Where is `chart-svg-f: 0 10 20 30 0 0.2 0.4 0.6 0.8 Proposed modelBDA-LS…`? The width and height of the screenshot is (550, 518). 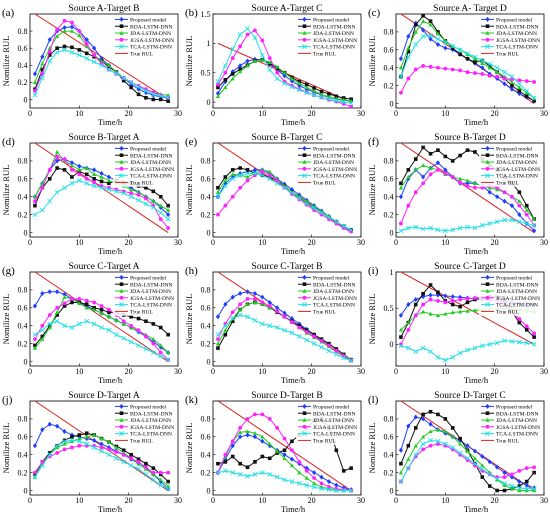 chart-svg-f: 0 10 20 30 0 0.2 0.4 0.6 0.8 Proposed modelBDA-LS… is located at coordinates (457, 194).